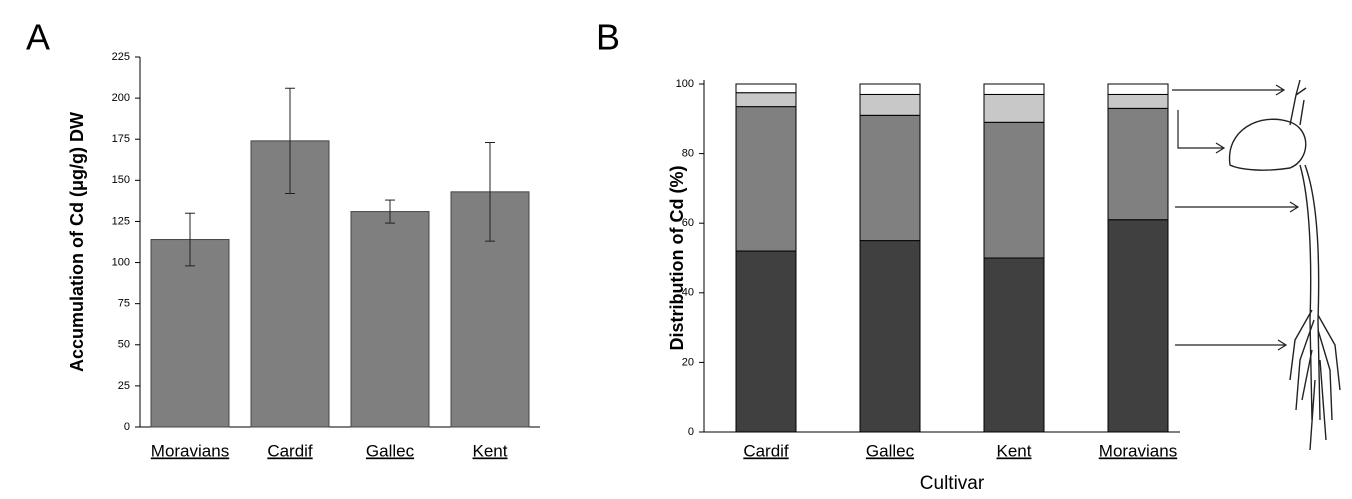  Describe the element at coordinates (121, 221) in the screenshot. I see `y-tick-label: 125` at that location.